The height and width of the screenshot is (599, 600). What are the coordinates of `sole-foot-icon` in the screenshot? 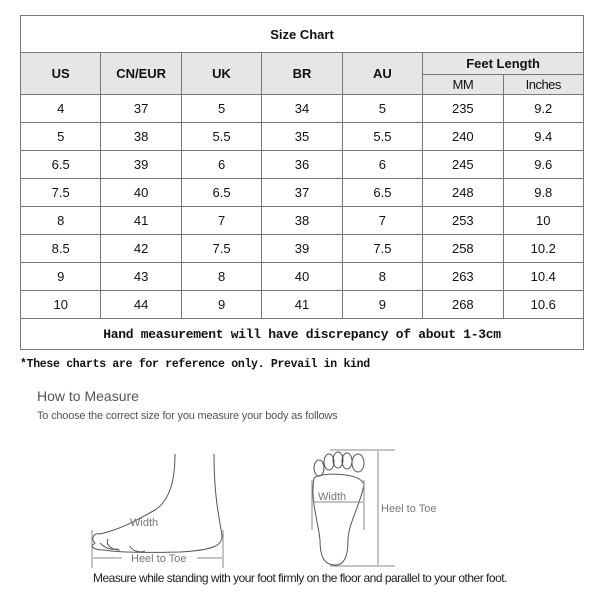 It's located at (338, 508).